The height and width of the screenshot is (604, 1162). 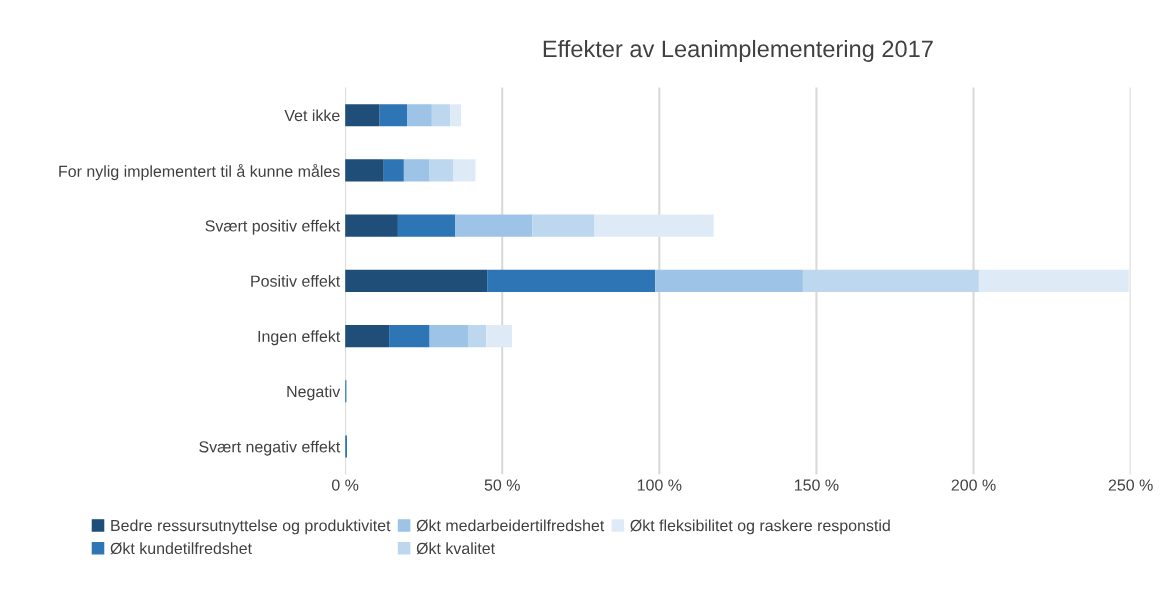 I want to click on y-tick-label: Negativ, so click(x=314, y=393).